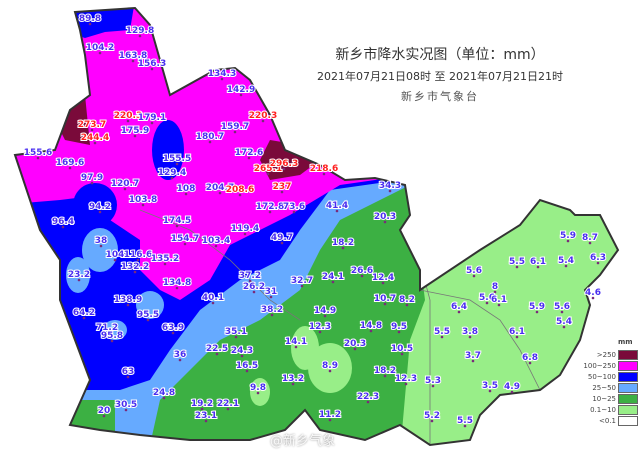  I want to click on station-rainfall-value: 175.9, so click(135, 131).